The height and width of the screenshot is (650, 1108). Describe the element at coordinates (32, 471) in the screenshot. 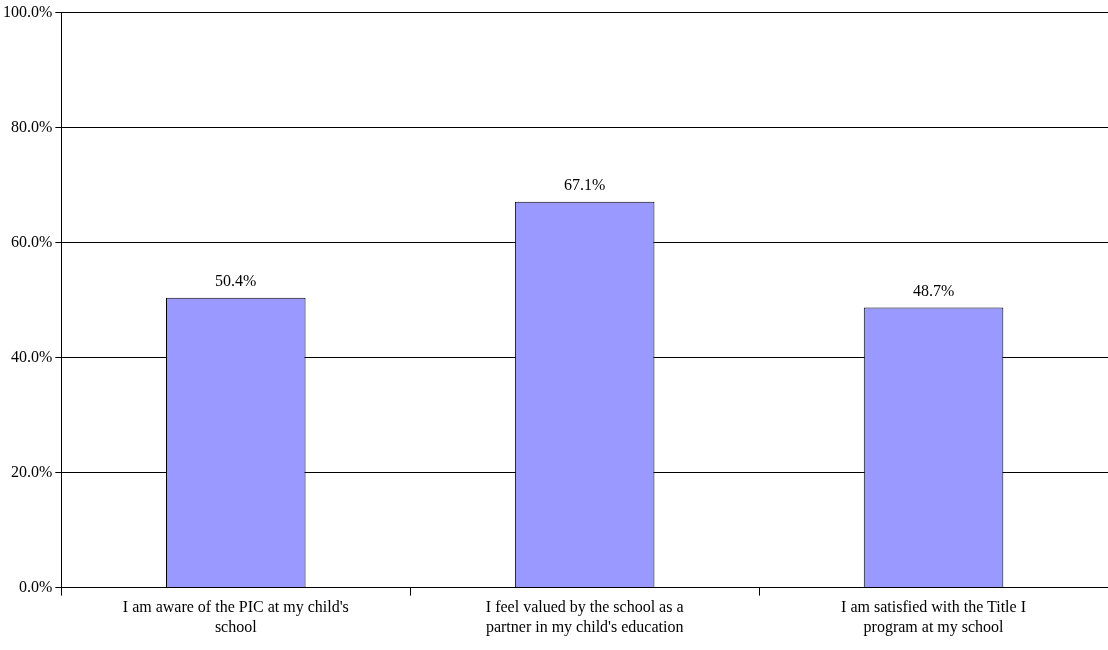

I see `y-tick-label: 20.0%` at that location.